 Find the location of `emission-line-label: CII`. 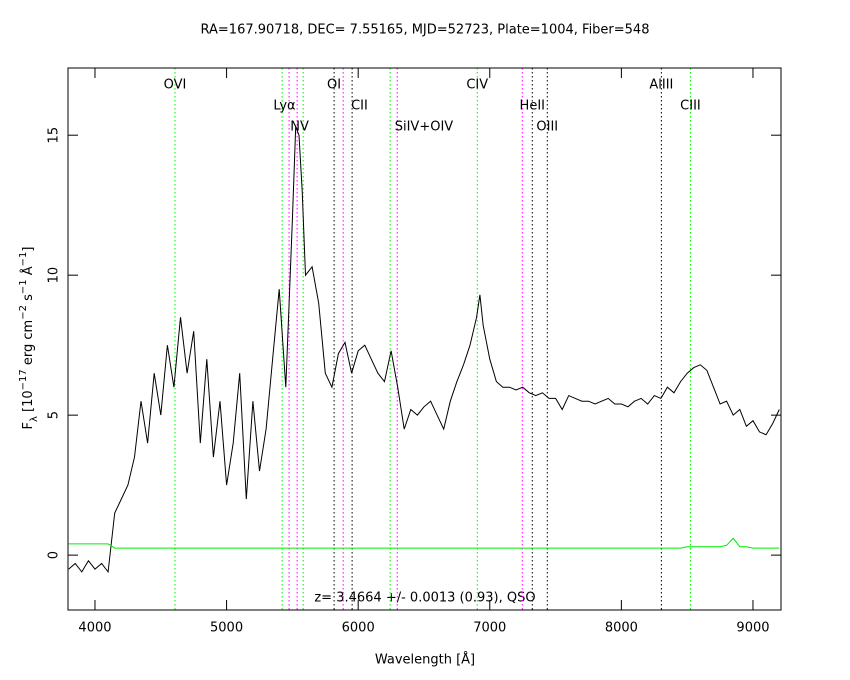

emission-line-label: CII is located at coordinates (359, 106).